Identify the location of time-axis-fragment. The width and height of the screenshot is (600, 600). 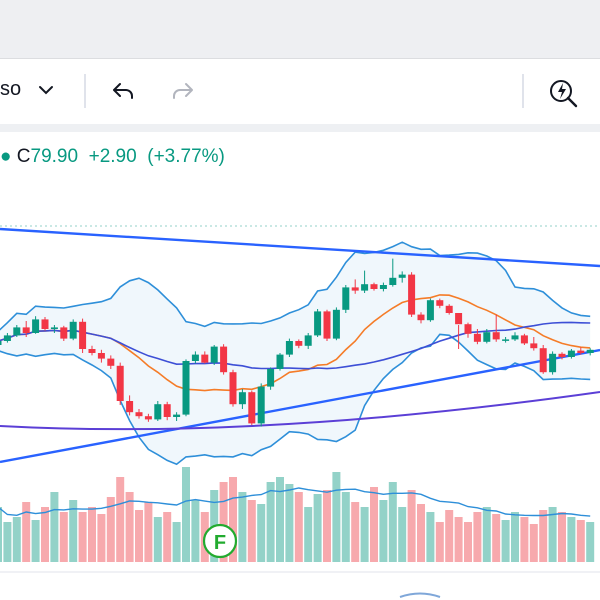
(420, 595).